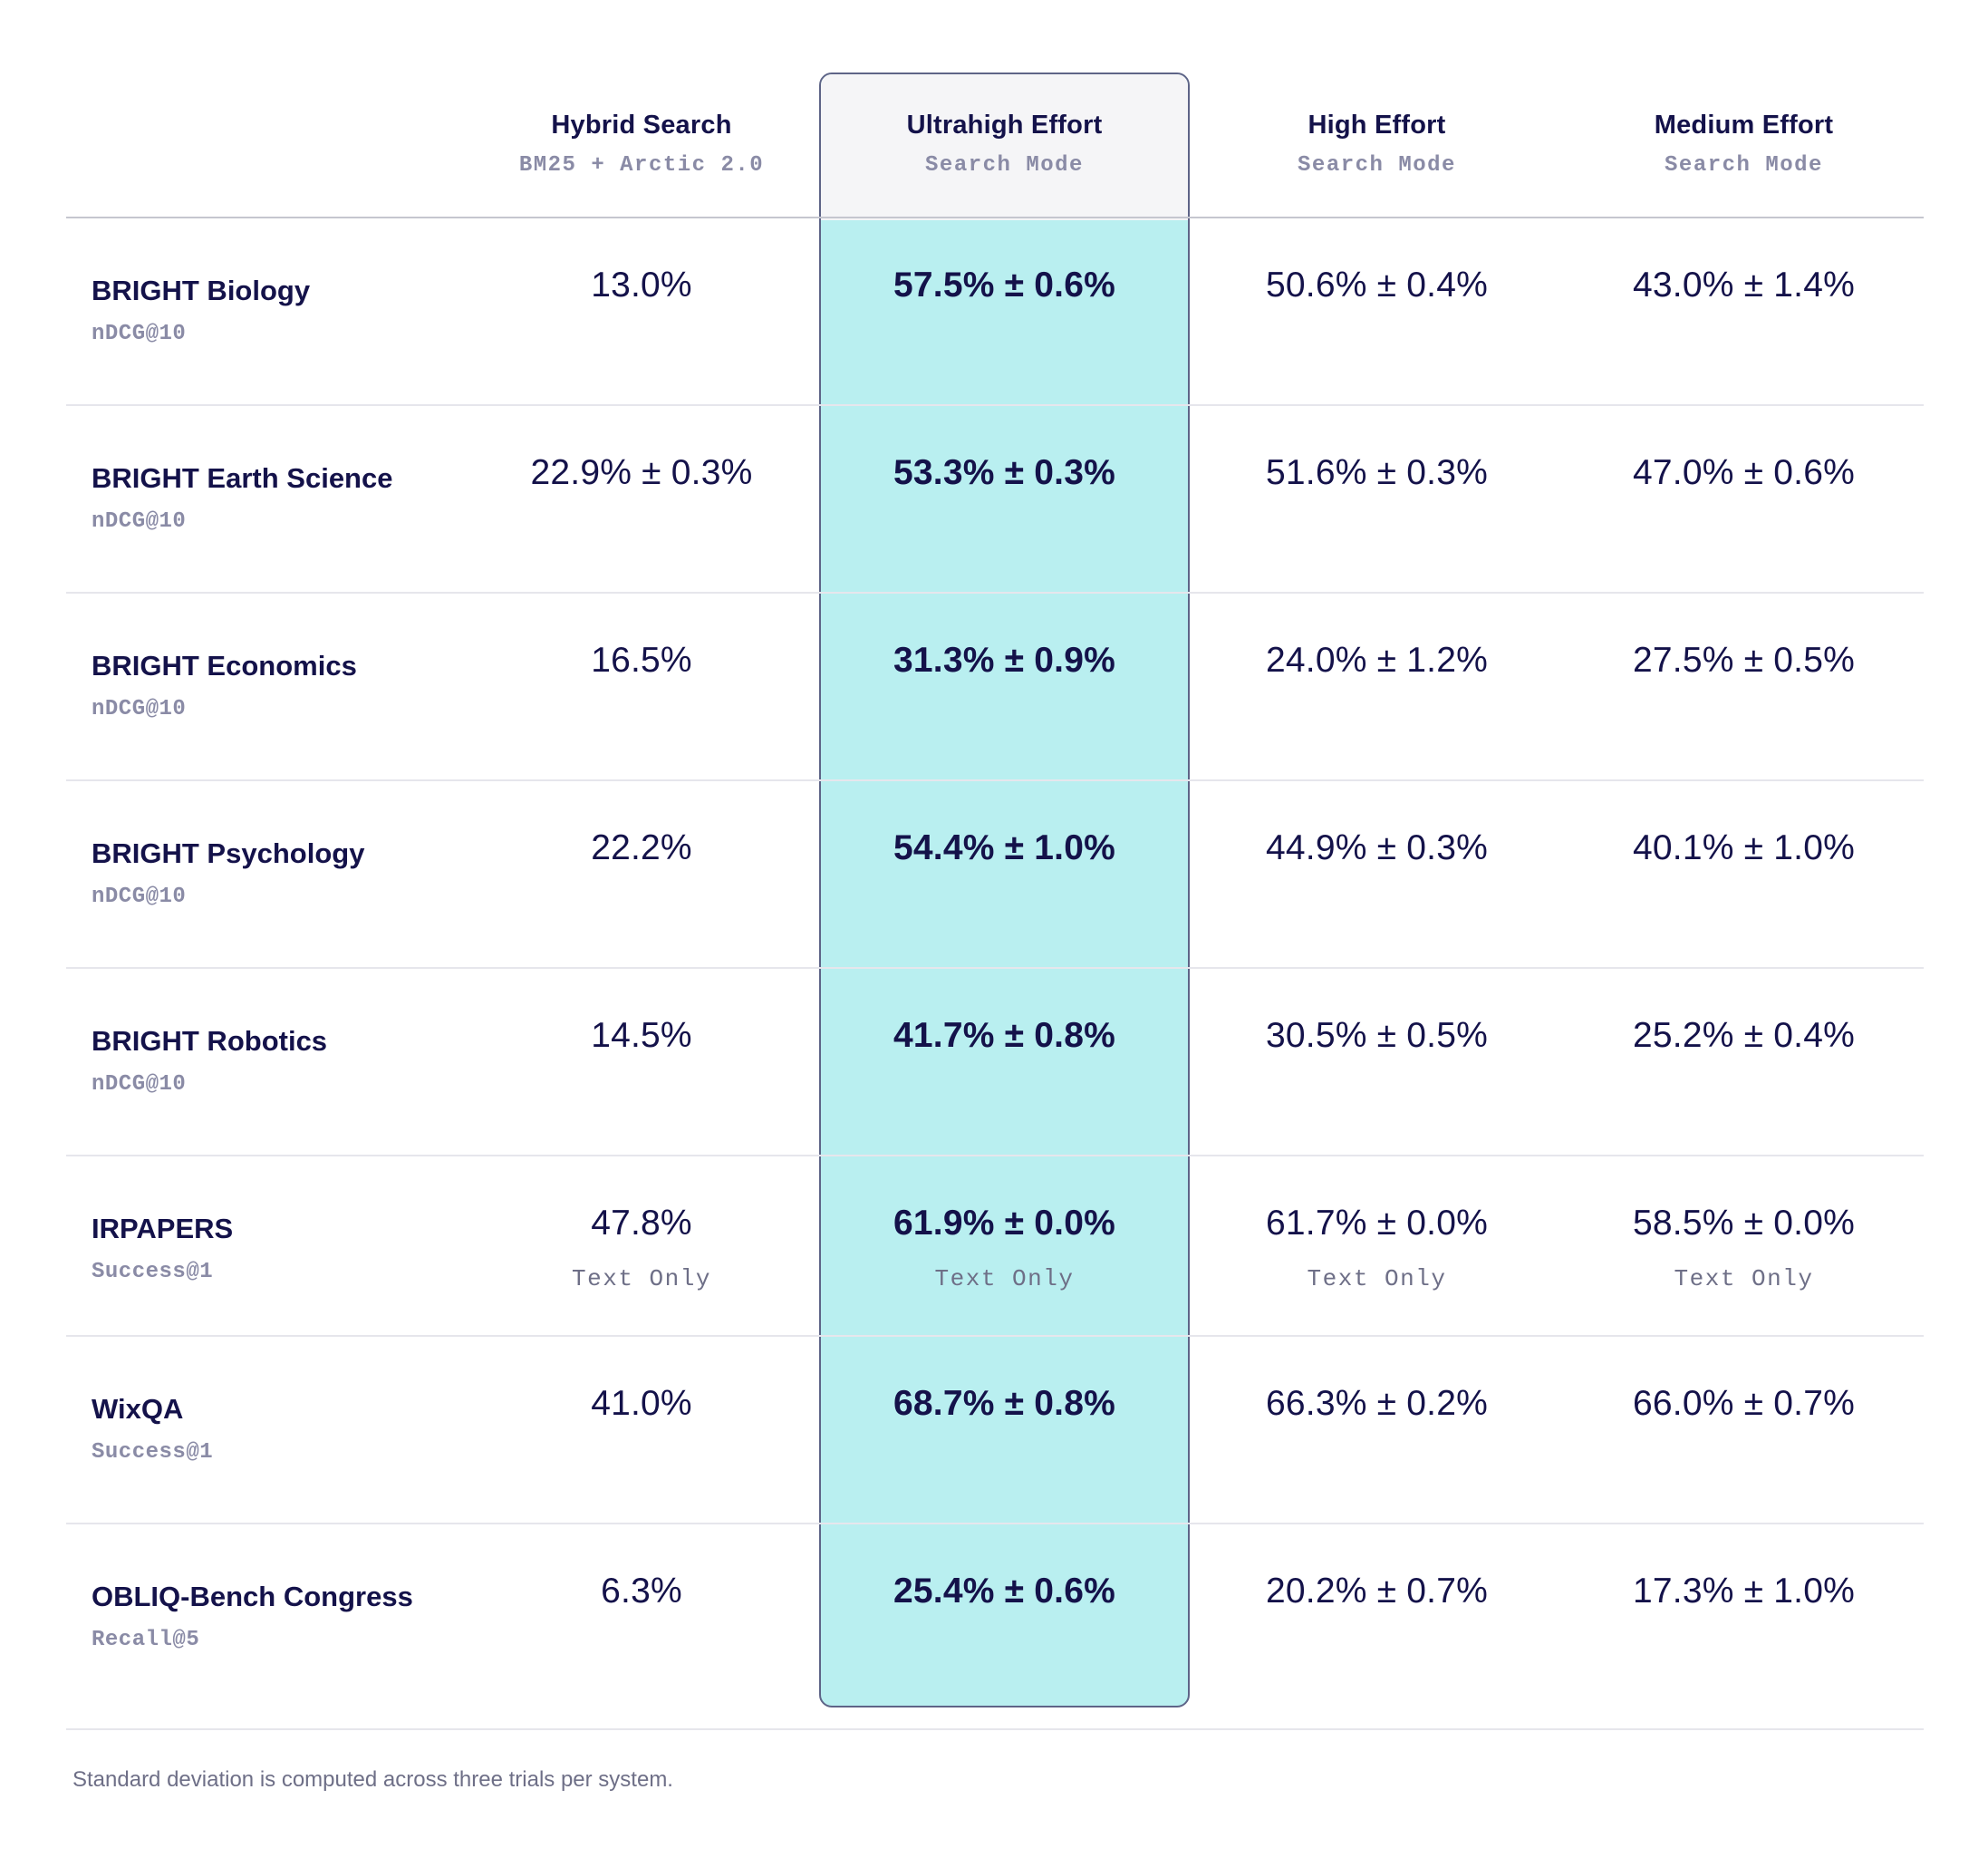 The image size is (1988, 1867). What do you see at coordinates (1004, 472) in the screenshot?
I see `value: 53.3% ± 0.3%` at bounding box center [1004, 472].